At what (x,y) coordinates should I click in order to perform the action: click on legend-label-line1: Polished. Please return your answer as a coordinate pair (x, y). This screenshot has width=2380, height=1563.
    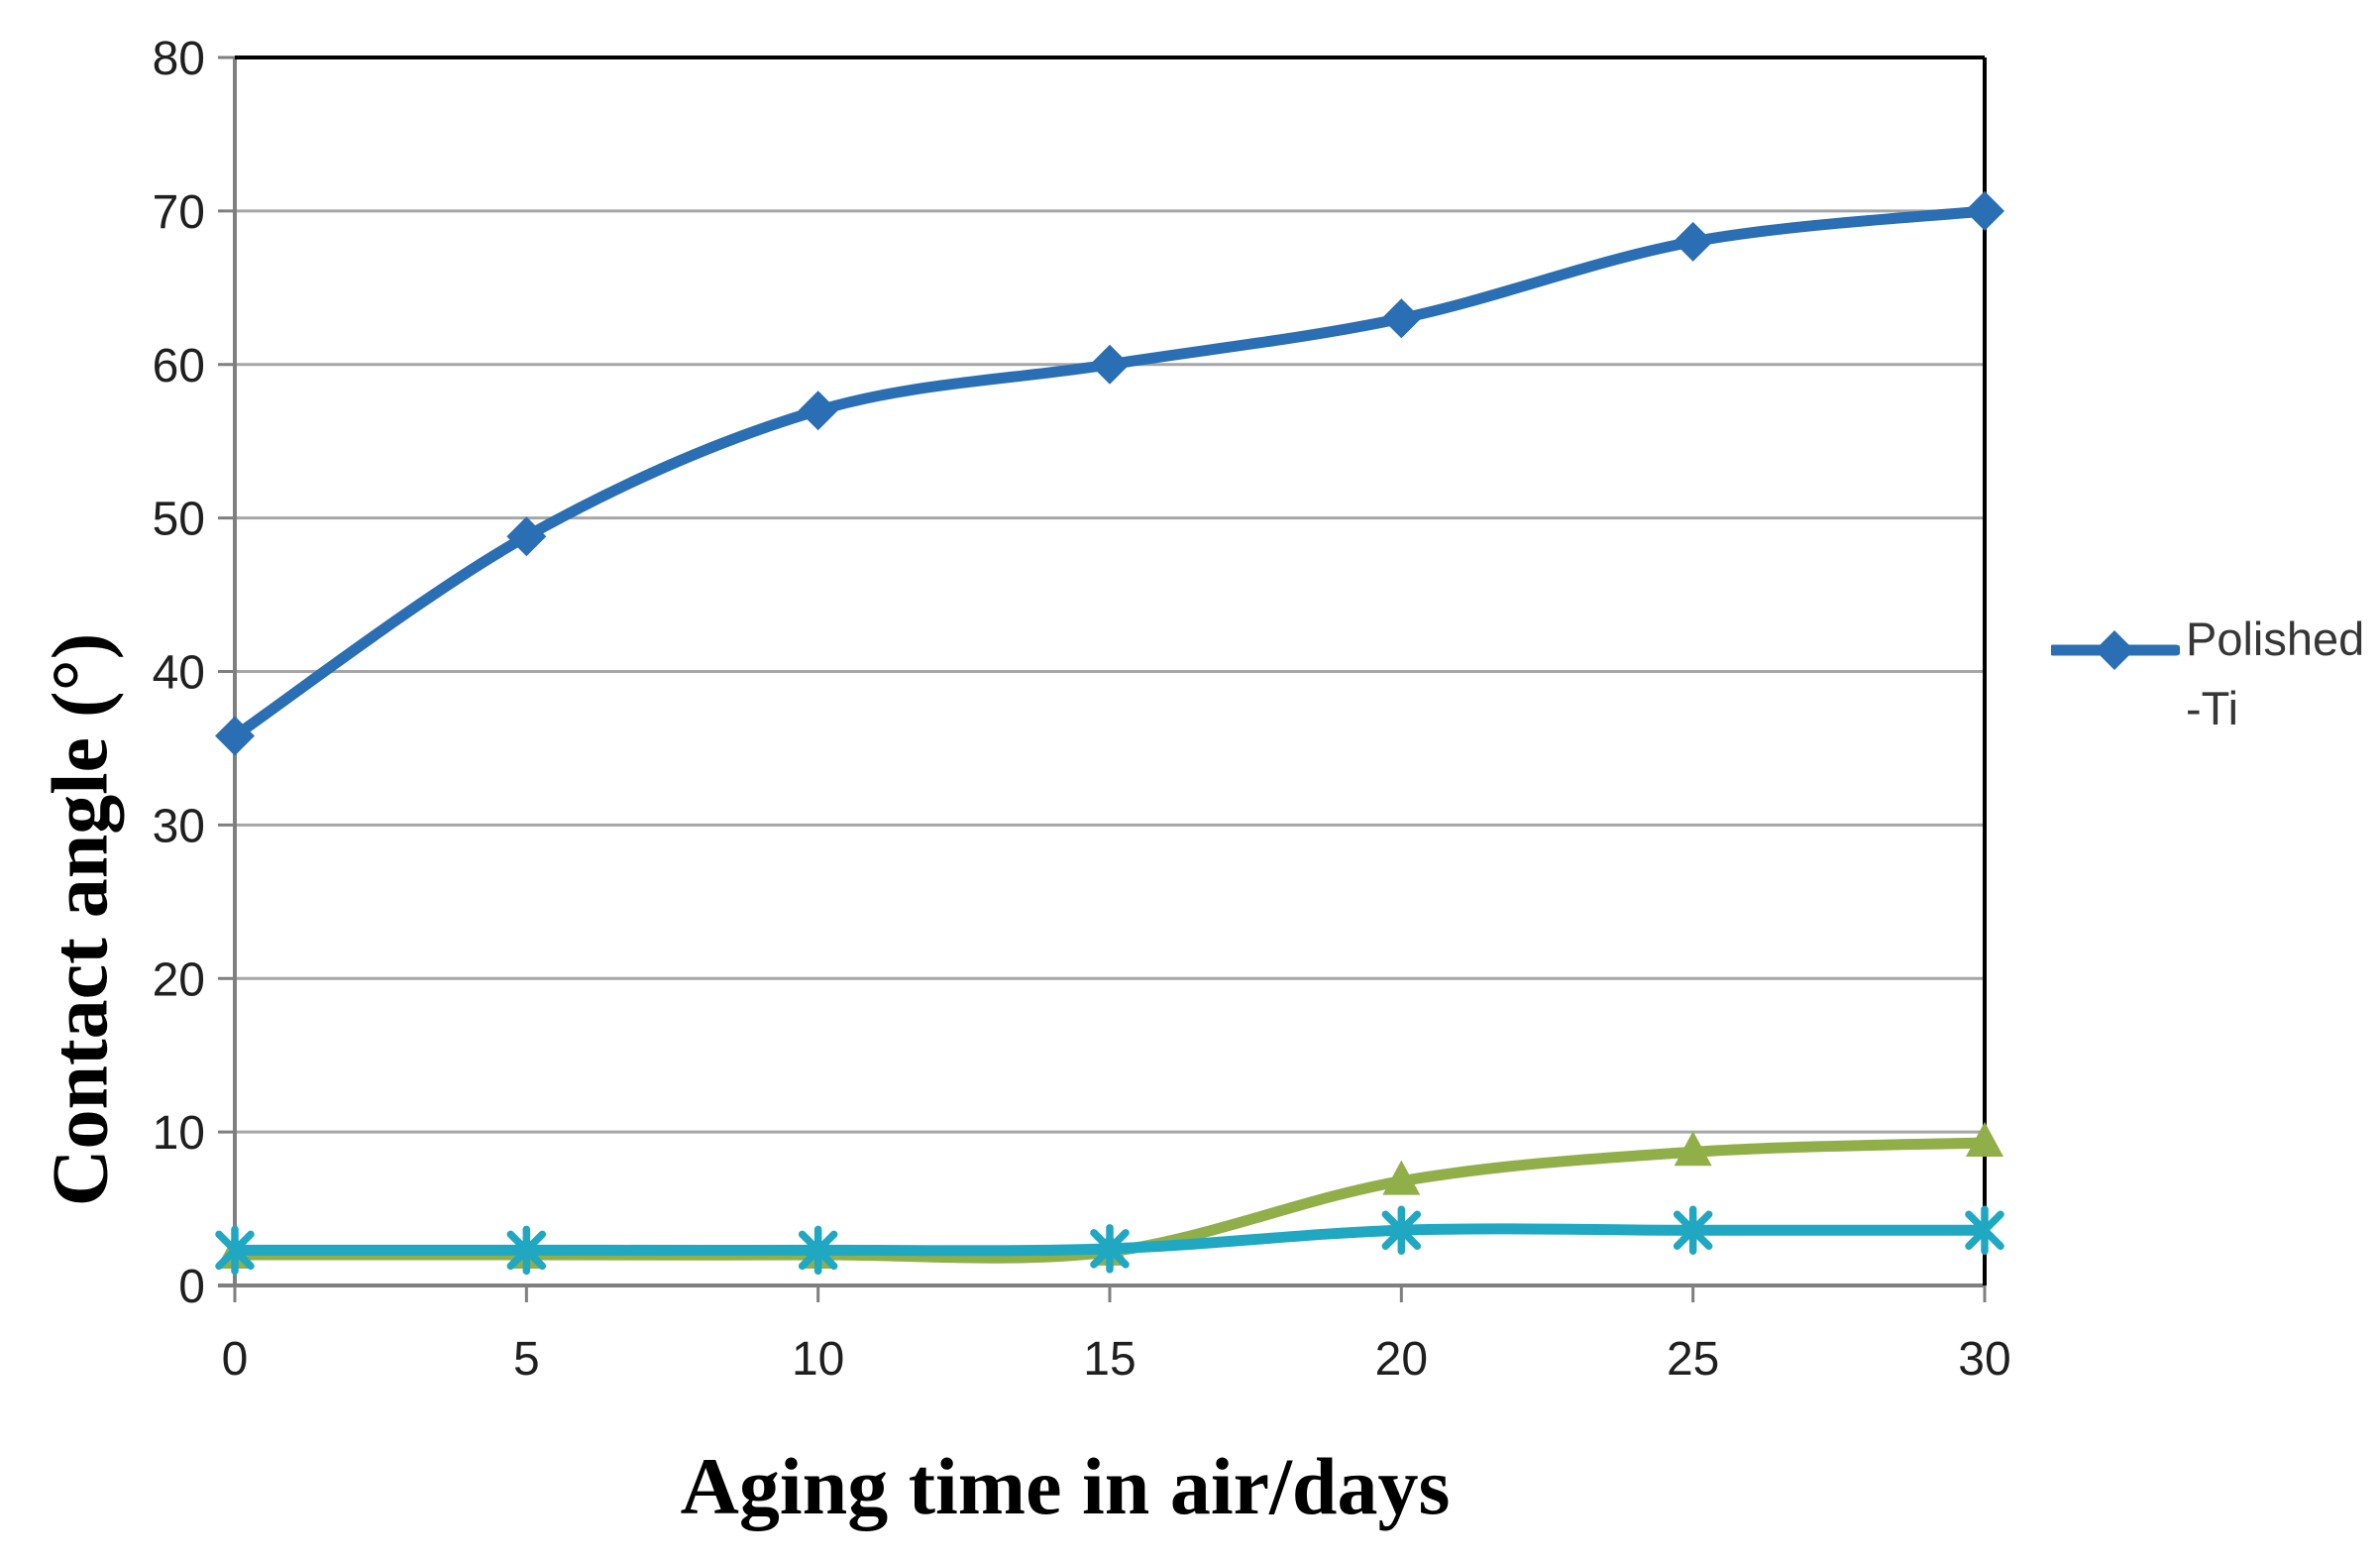
    Looking at the image, I should click on (2275, 639).